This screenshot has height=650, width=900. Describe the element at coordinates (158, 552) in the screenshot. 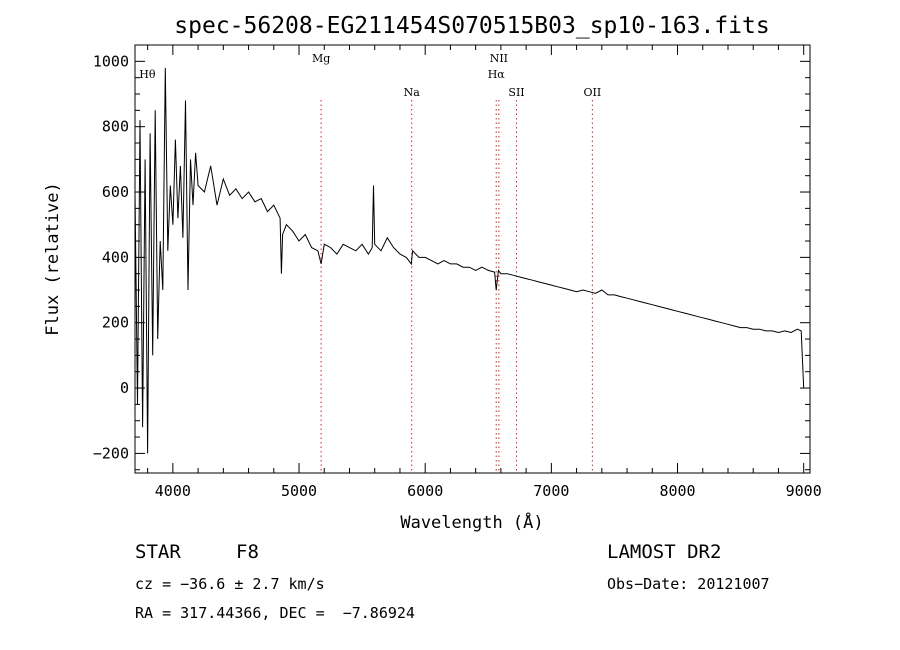

I see `object-class: STAR` at that location.